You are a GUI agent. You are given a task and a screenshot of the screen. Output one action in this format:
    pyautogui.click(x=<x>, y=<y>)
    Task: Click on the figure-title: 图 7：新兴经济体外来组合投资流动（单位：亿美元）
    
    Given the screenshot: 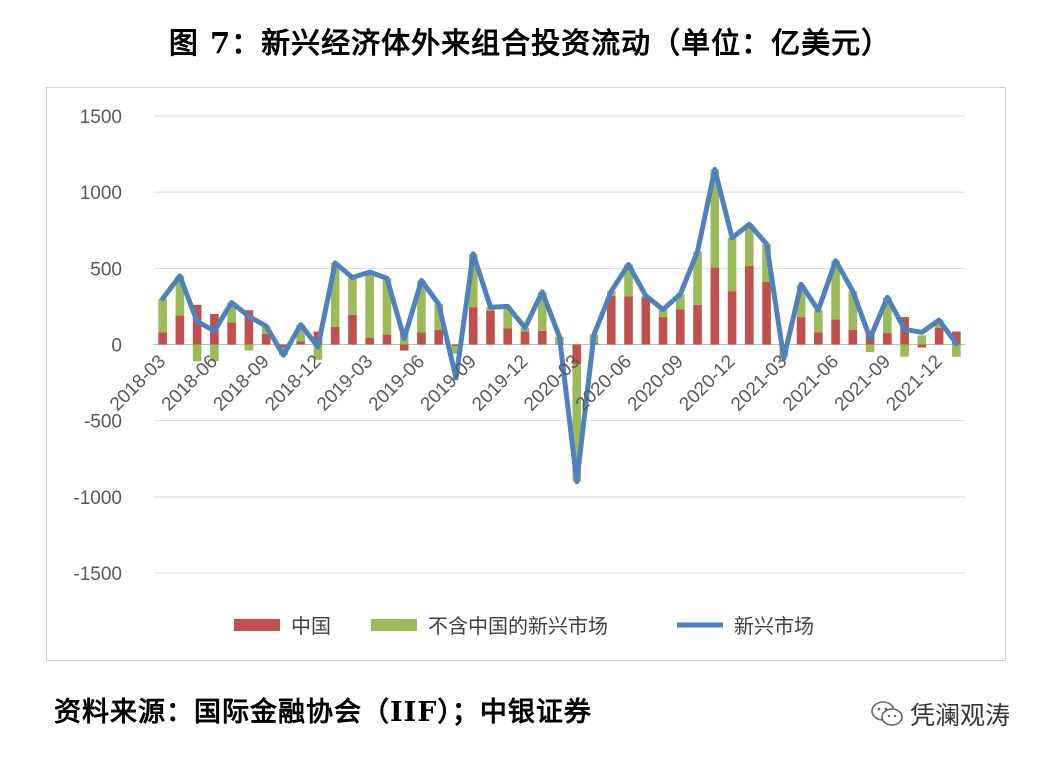 What is the action you would take?
    pyautogui.click(x=530, y=43)
    